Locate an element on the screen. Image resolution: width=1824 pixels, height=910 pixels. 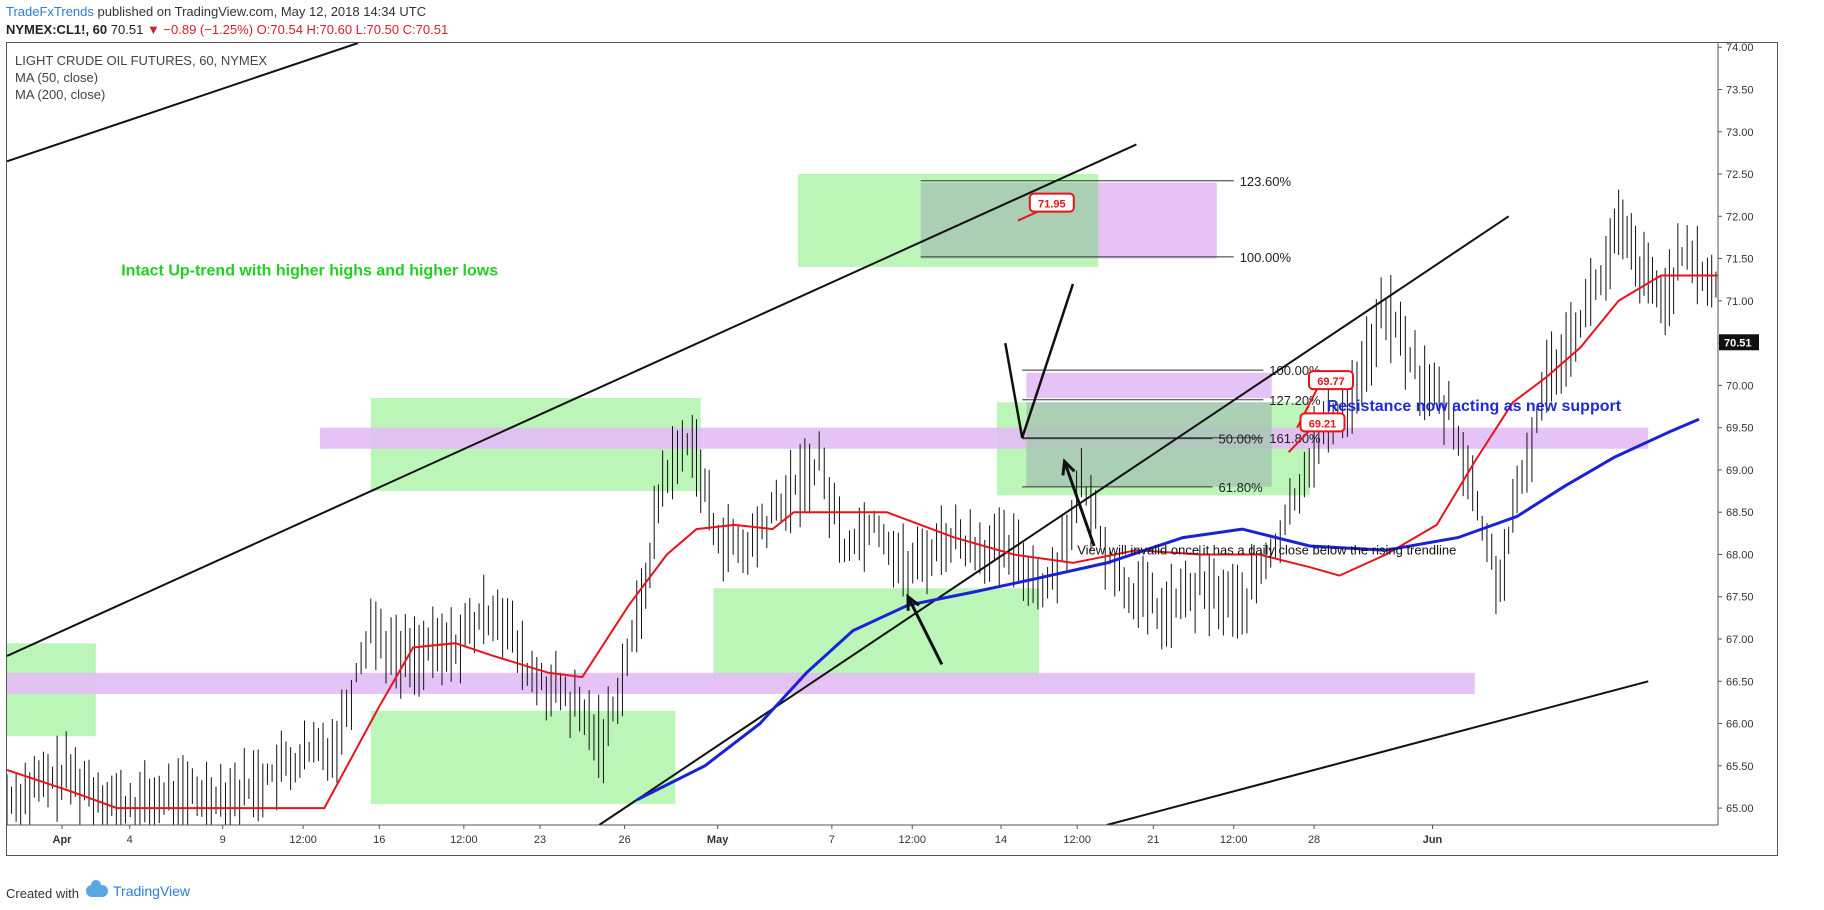
callout-label: 69.21 is located at coordinates (1323, 424).